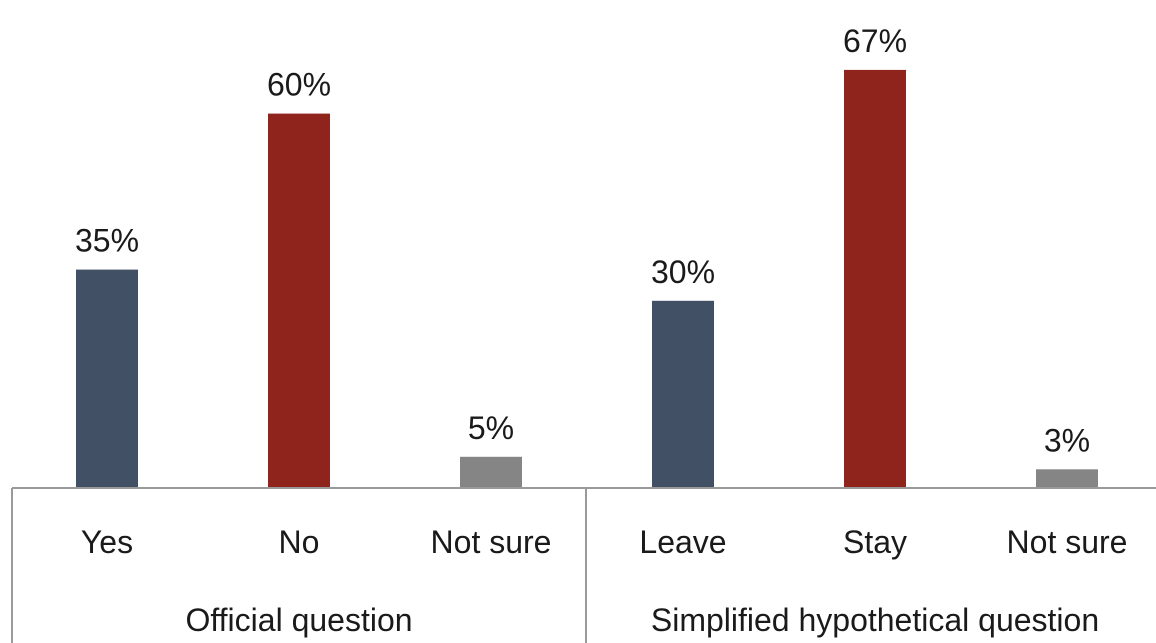 The width and height of the screenshot is (1156, 643). I want to click on bar-yes-official, so click(107, 378).